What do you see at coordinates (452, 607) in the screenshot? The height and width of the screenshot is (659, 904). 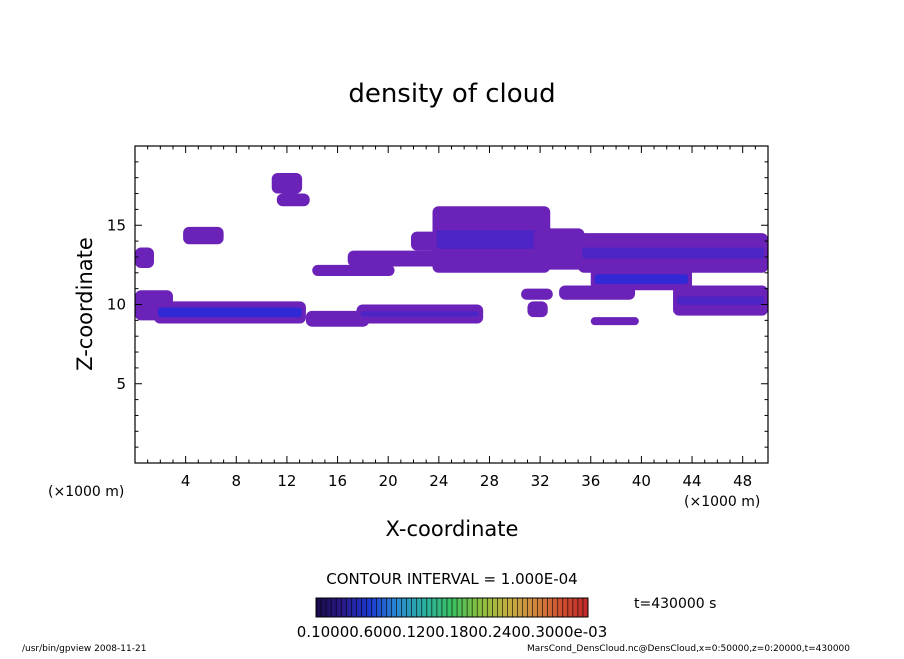 I see `colorbar` at bounding box center [452, 607].